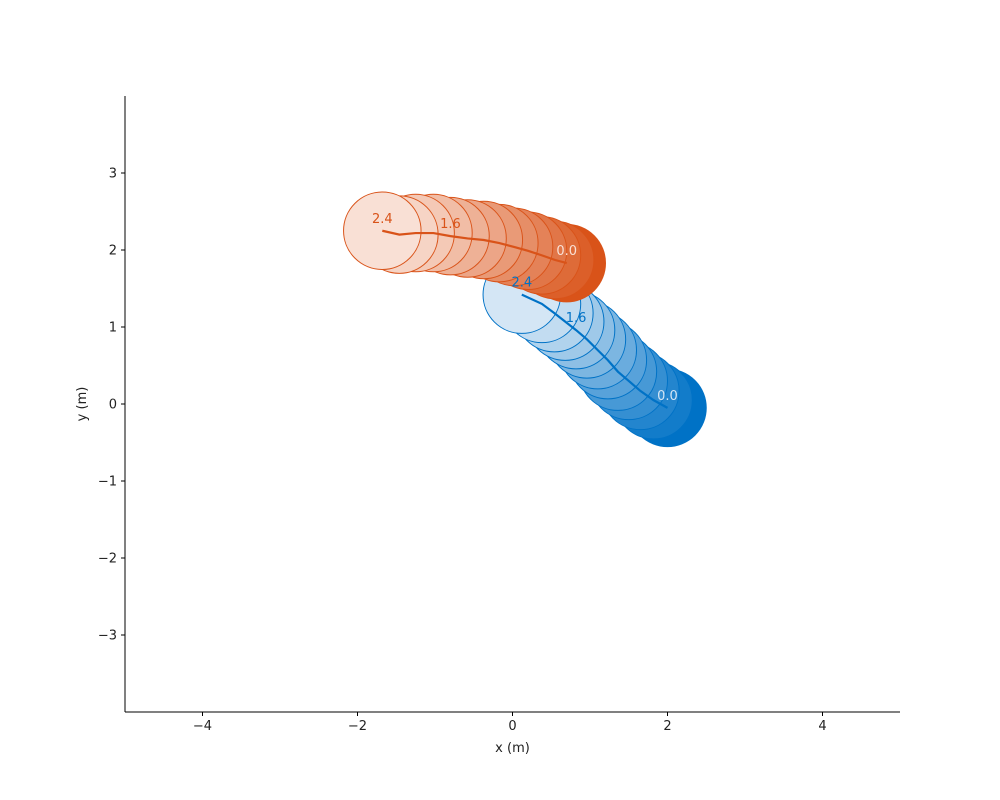 This screenshot has height=800, width=1000. What do you see at coordinates (357, 726) in the screenshot?
I see `x-tick-label: −2` at bounding box center [357, 726].